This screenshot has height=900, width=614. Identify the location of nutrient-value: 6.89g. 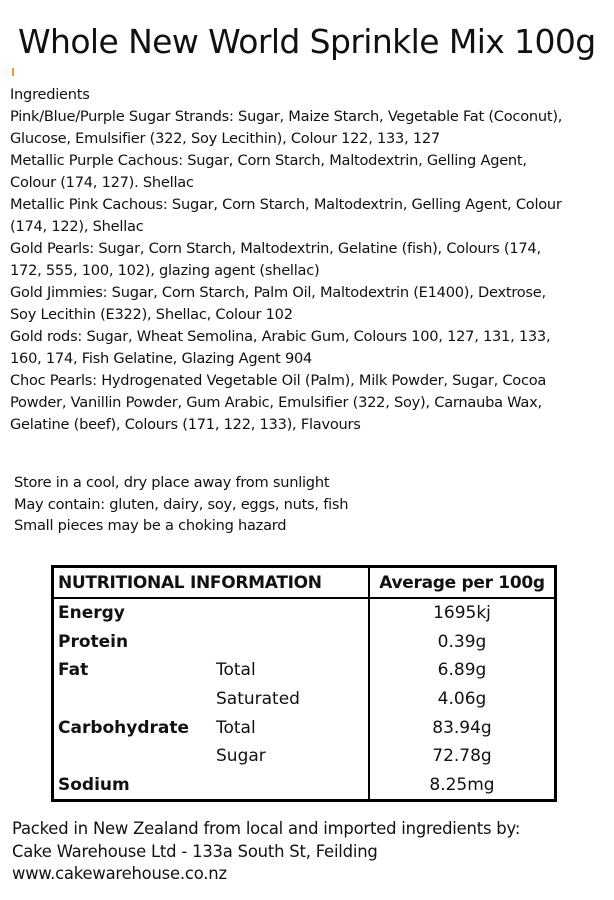
(462, 670).